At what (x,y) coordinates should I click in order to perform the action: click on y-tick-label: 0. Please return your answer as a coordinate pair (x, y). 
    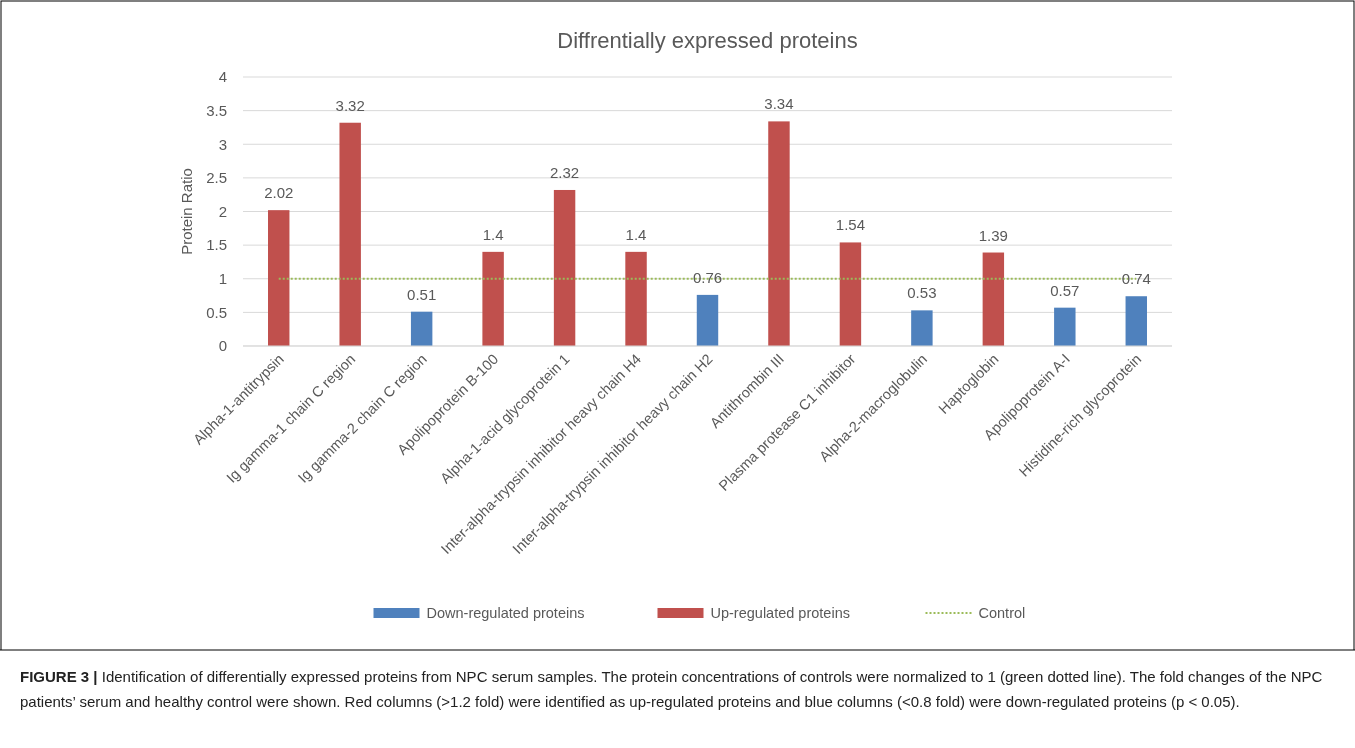
    Looking at the image, I should click on (222, 346).